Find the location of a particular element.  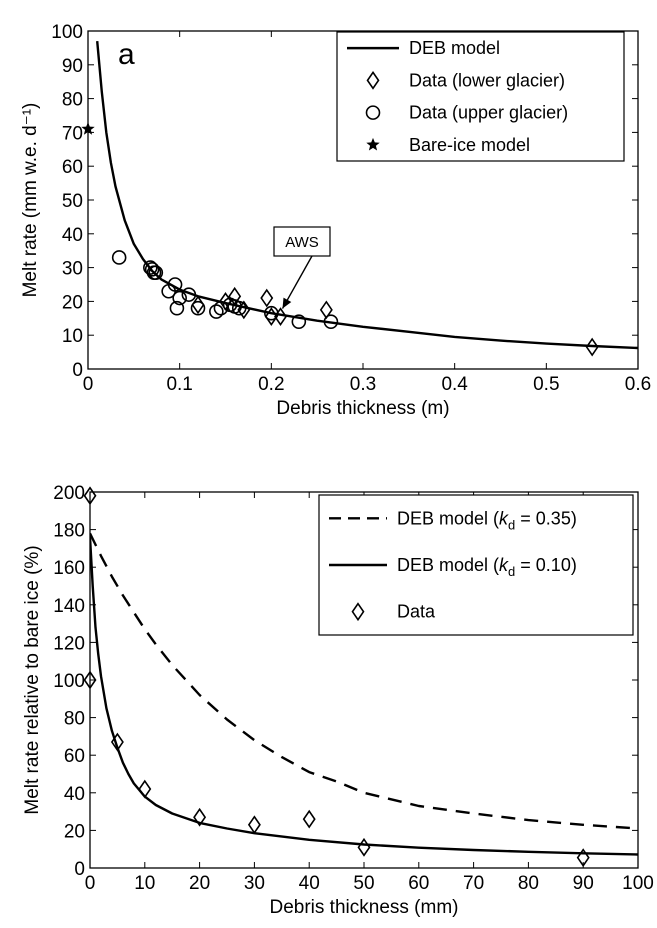

y-tick-label: 50 is located at coordinates (72, 201).